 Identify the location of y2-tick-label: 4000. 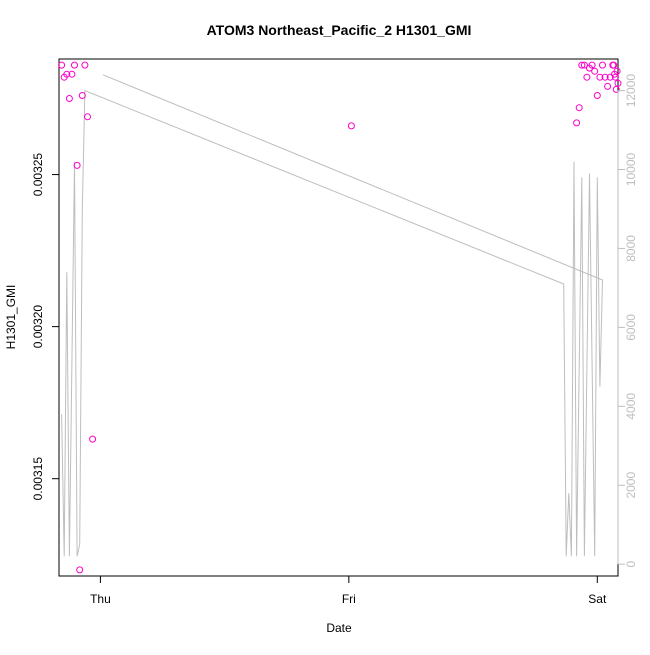
(631, 406).